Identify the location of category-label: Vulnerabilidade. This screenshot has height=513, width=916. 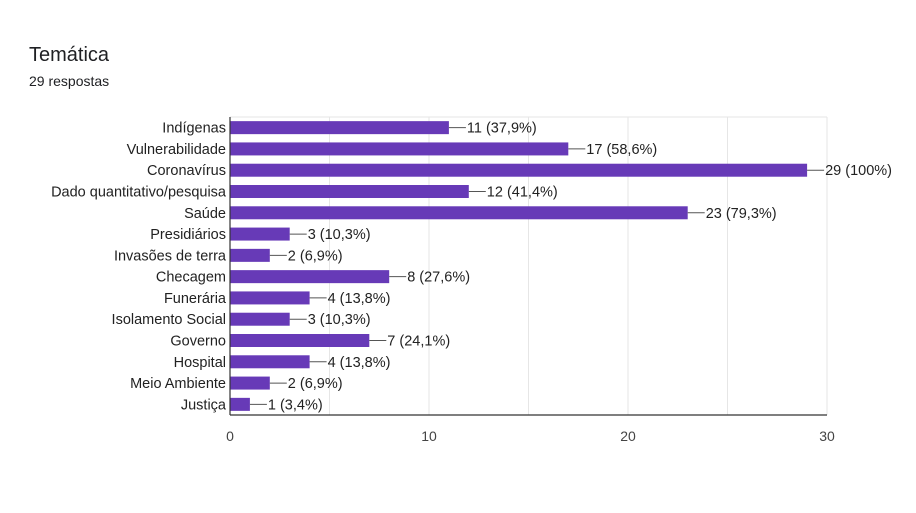
(176, 150).